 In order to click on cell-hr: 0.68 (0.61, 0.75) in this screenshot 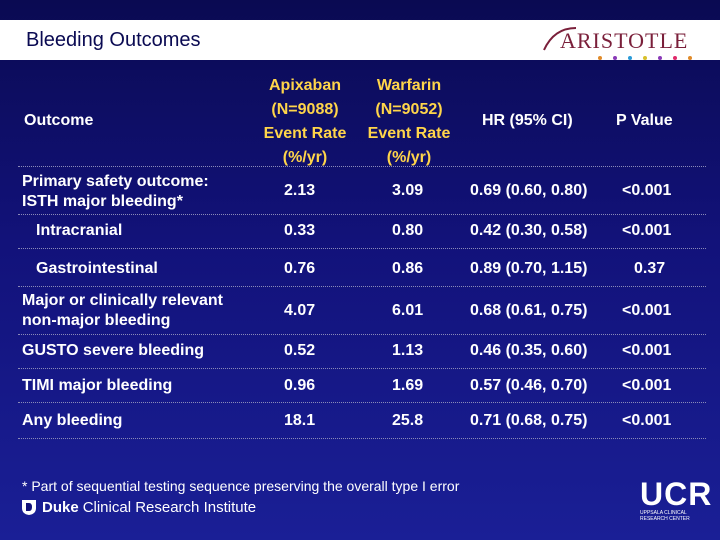, I will do `click(529, 310)`.